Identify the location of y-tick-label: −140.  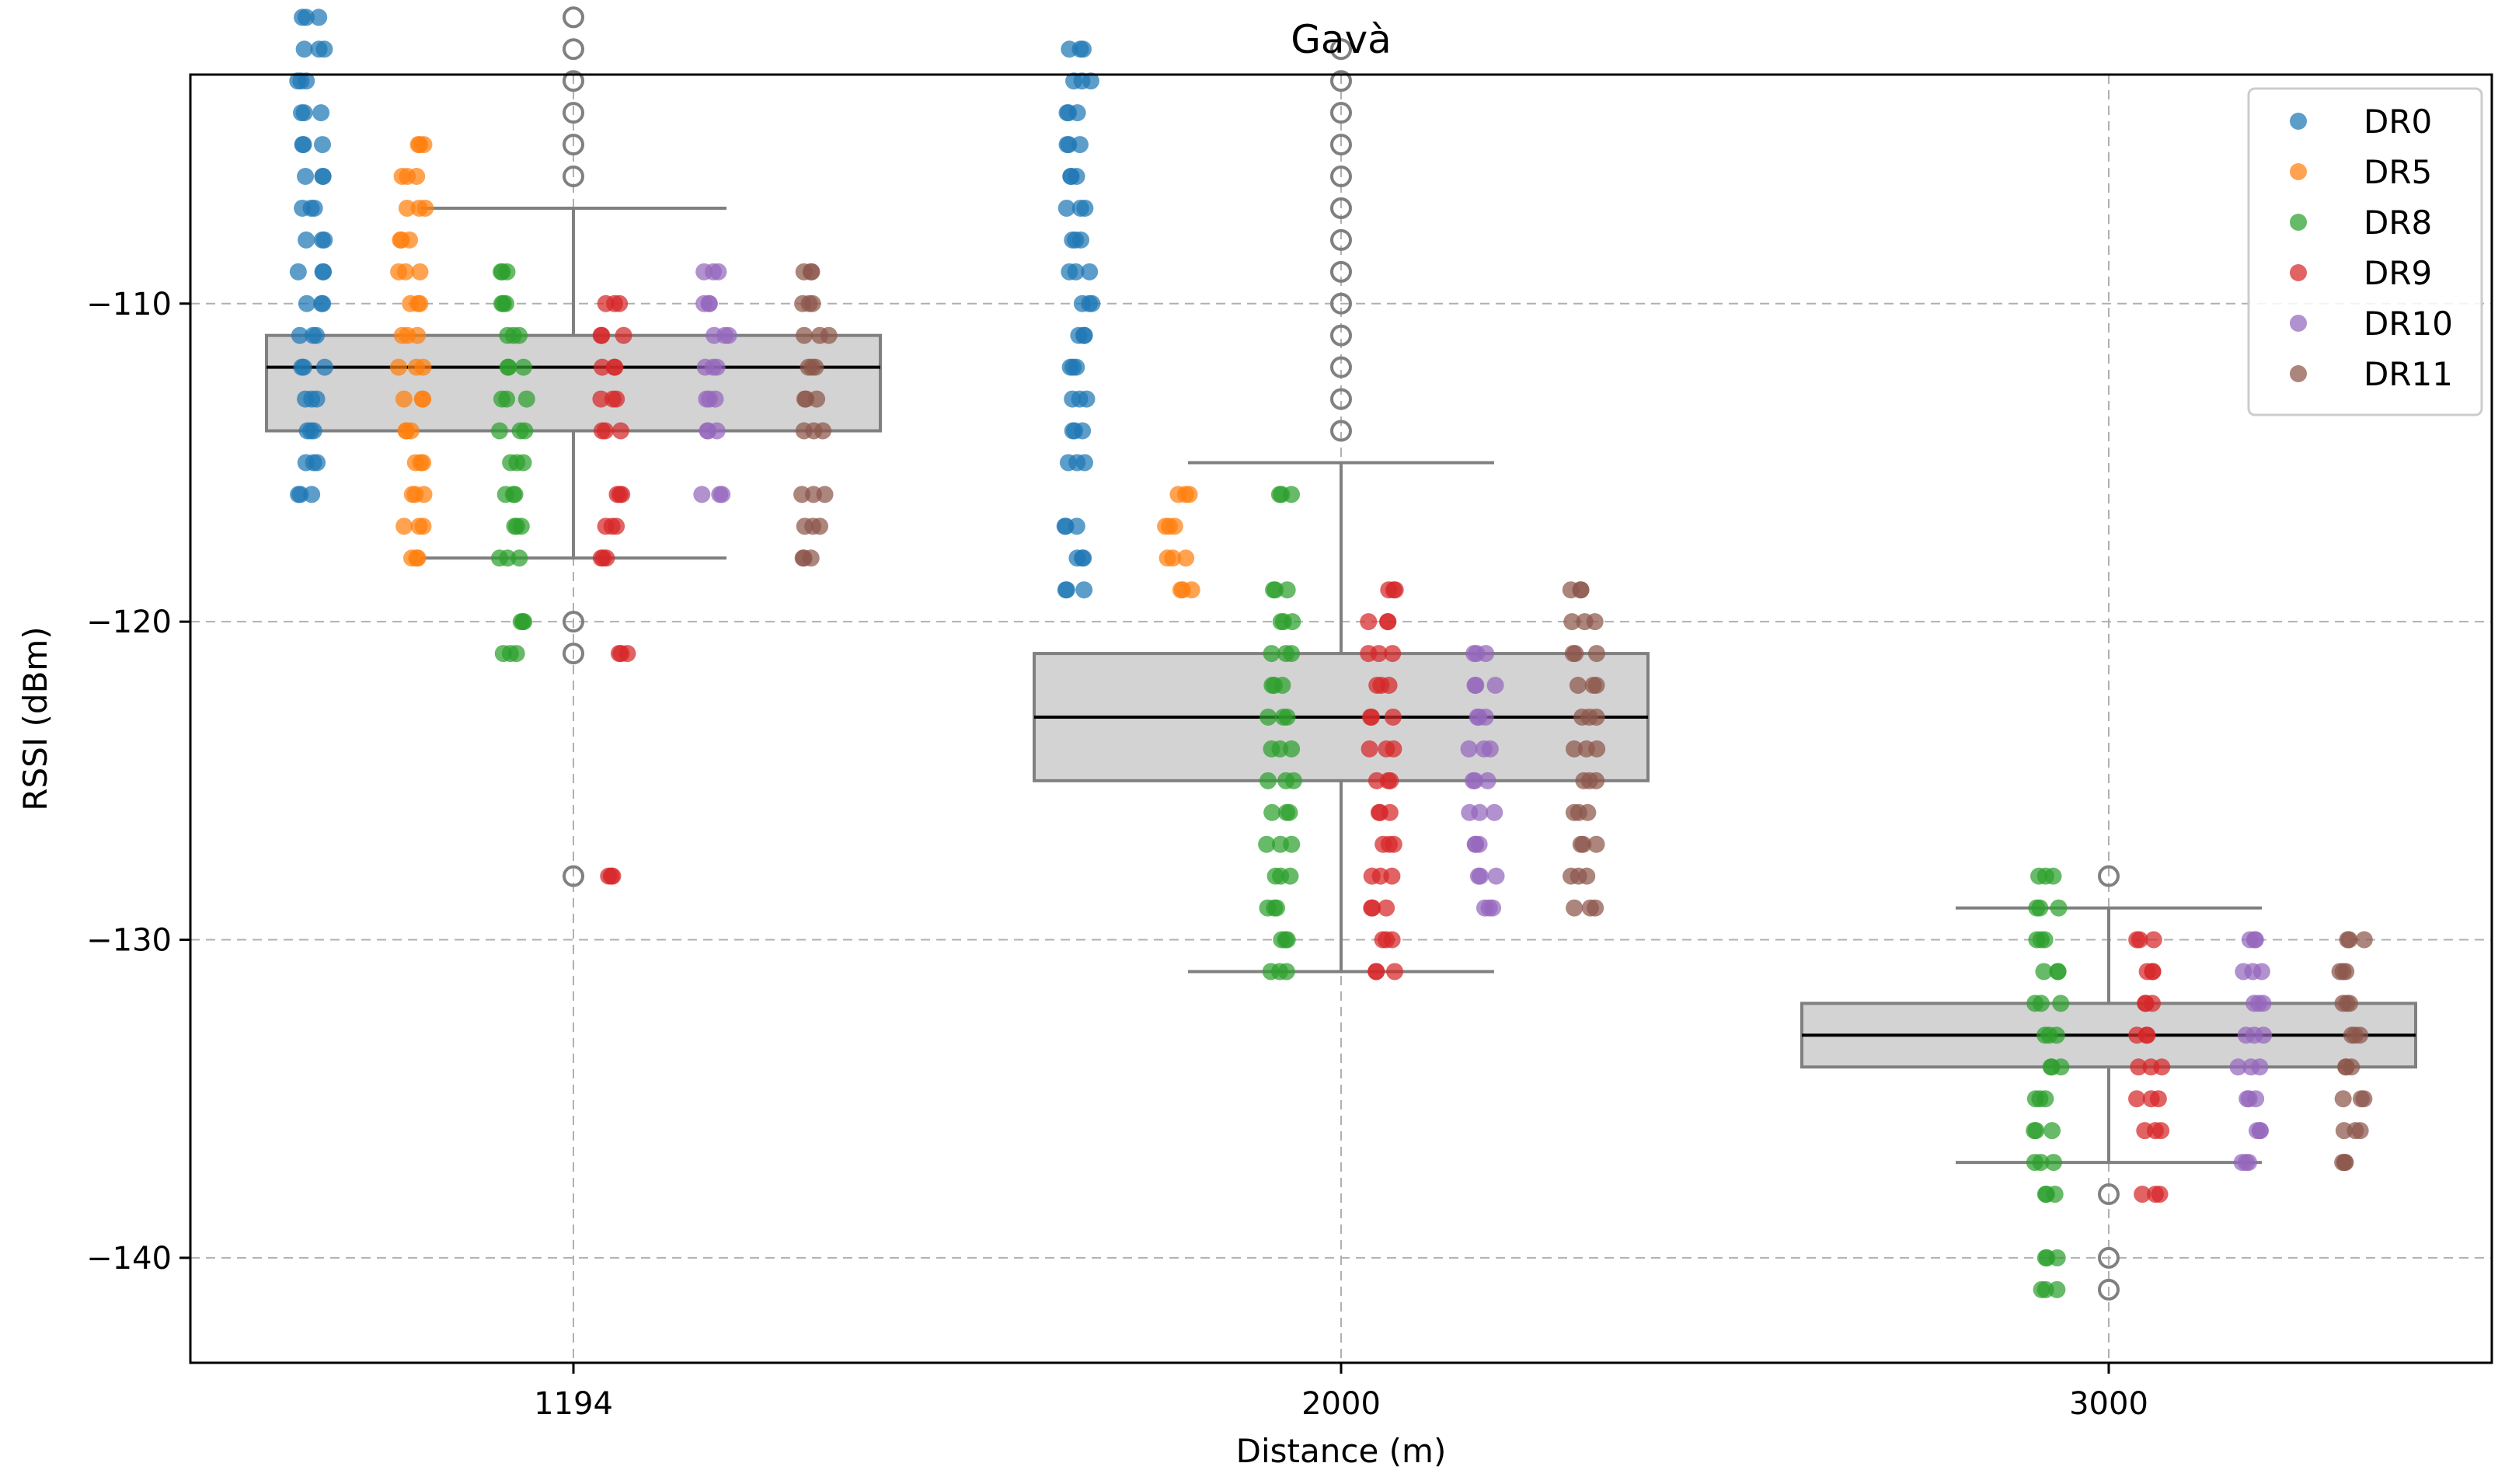
(129, 1259).